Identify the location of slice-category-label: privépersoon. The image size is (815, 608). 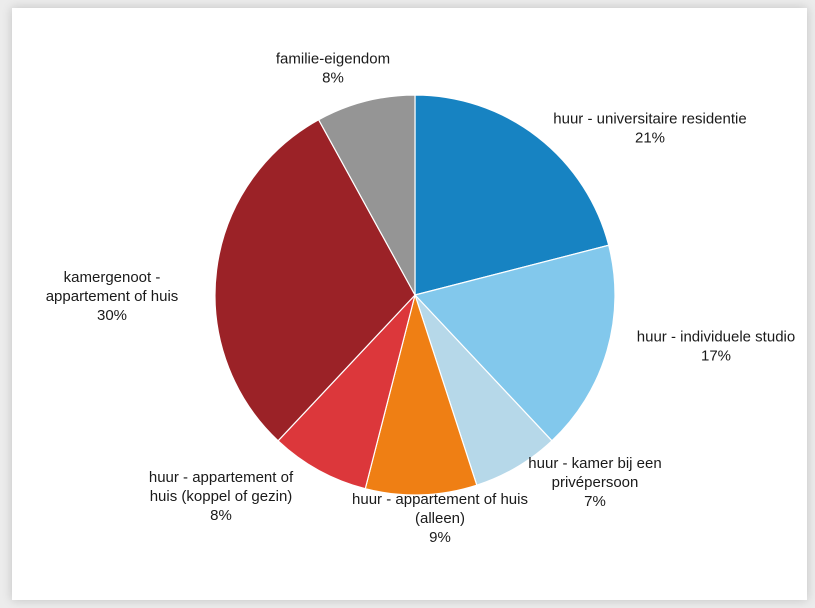
(595, 482).